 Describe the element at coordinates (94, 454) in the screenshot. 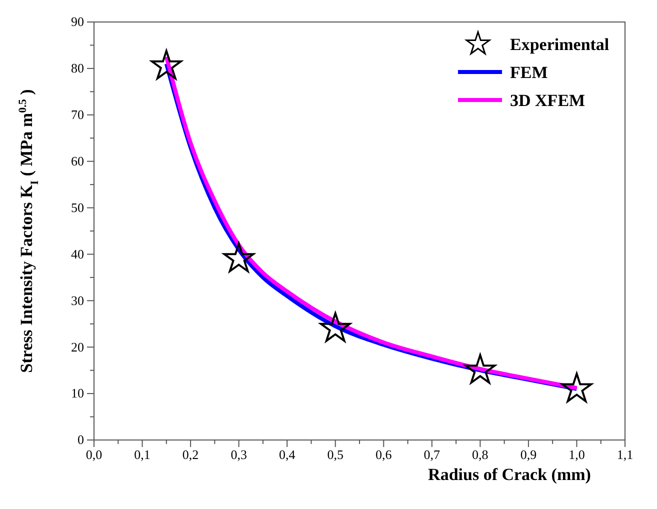

I see `x-tick-label: 0,0` at that location.